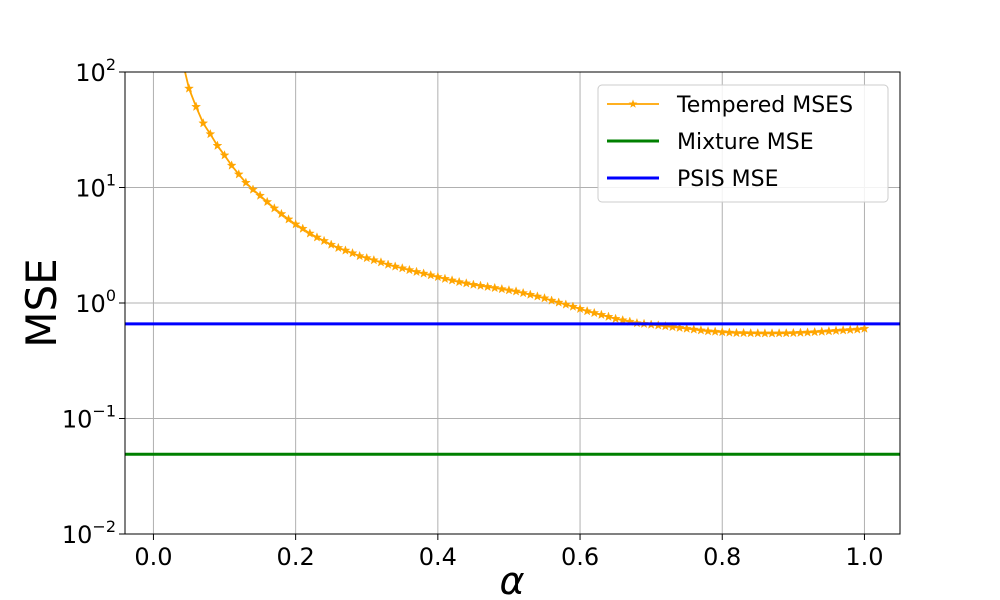 This screenshot has width=1000, height=600. What do you see at coordinates (111, 295) in the screenshot?
I see `y-tick-exponent: 0` at bounding box center [111, 295].